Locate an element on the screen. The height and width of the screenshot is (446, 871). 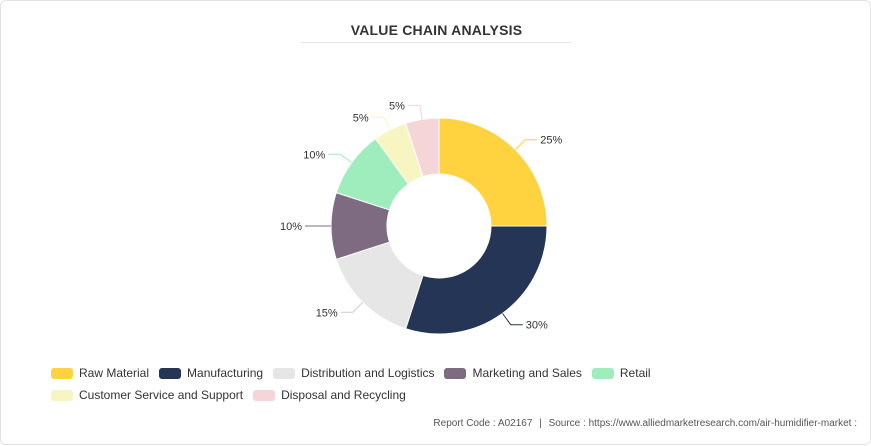
legend-item-customer-service-and-support: Customer Service and Support is located at coordinates (147, 395).